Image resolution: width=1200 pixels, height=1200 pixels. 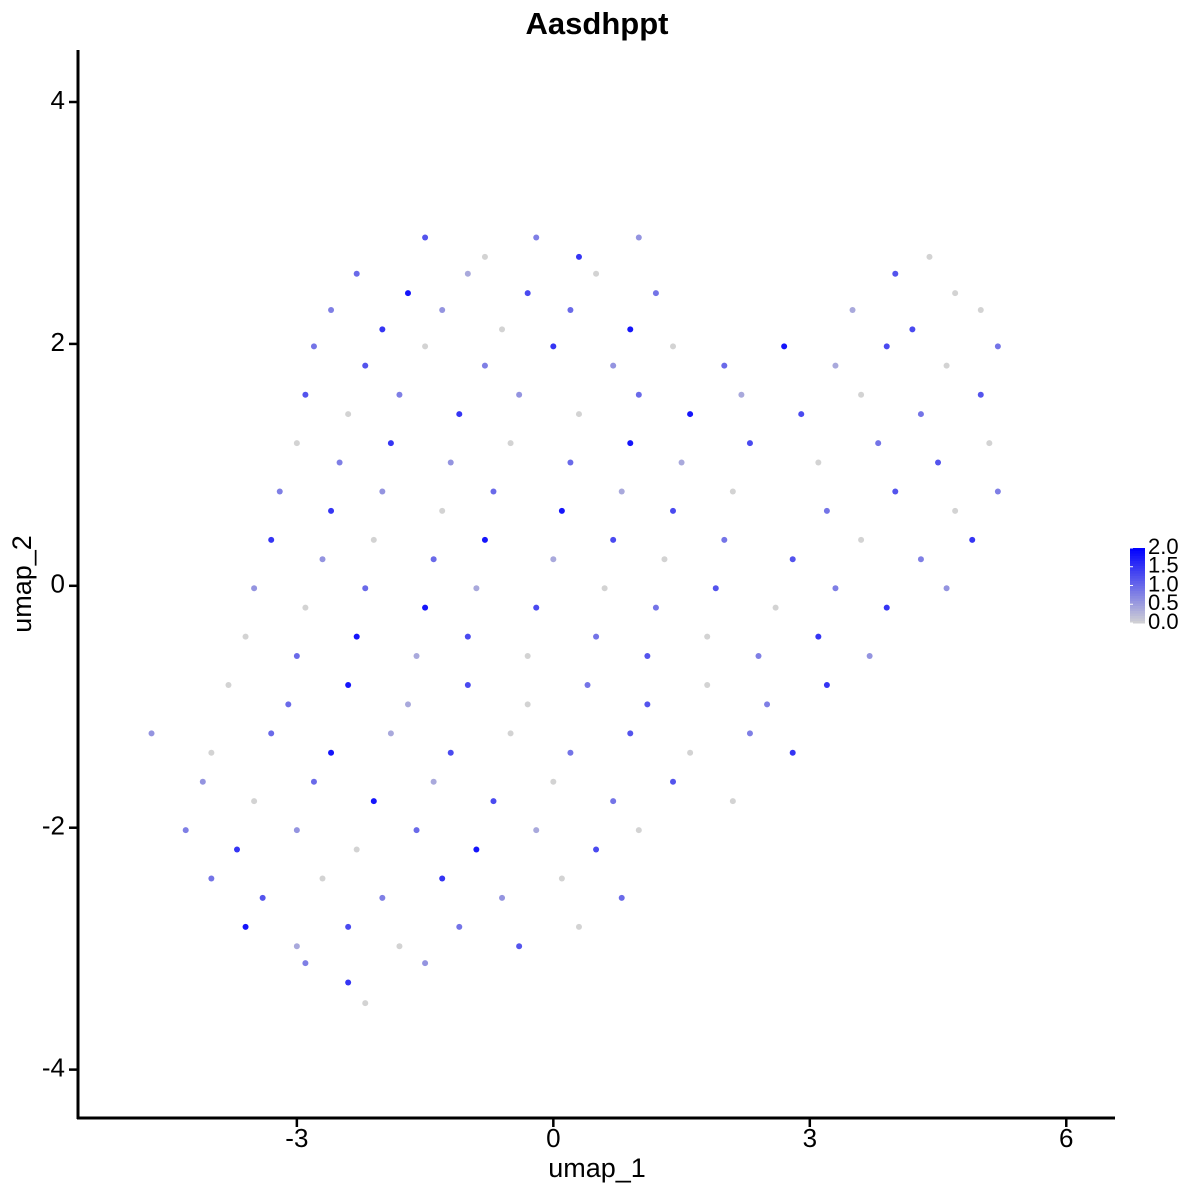 What do you see at coordinates (1066, 1138) in the screenshot?
I see `x-tick-label: 6` at bounding box center [1066, 1138].